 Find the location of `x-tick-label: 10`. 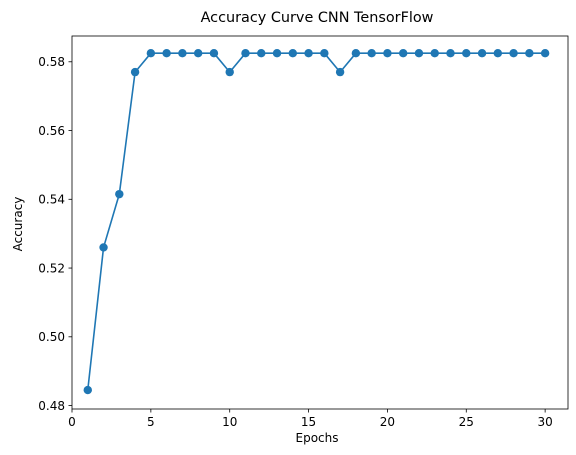

x-tick-label: 10 is located at coordinates (229, 422).